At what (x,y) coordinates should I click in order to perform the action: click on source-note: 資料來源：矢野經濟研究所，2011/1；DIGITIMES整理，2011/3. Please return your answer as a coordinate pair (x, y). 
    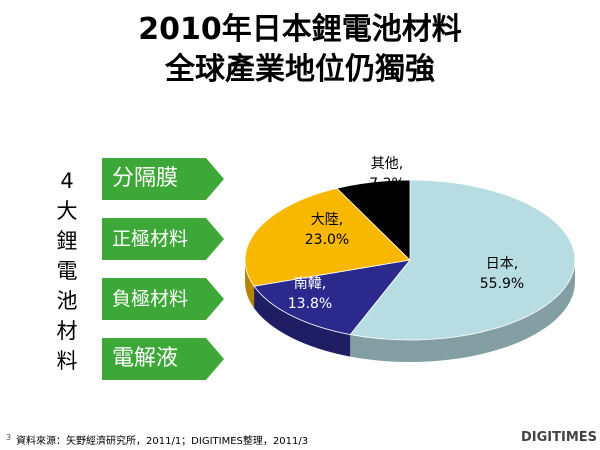
    Looking at the image, I should click on (162, 441).